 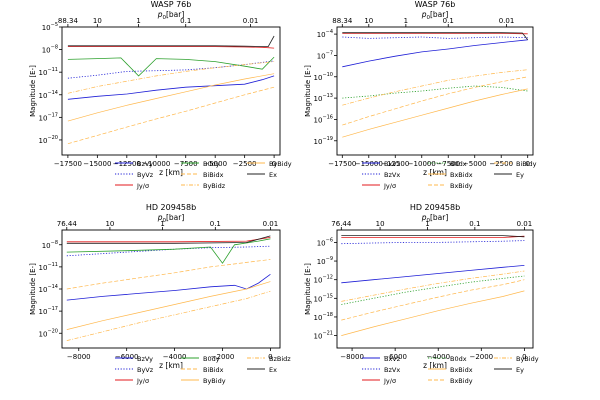 What do you see at coordinates (245, 164) in the screenshot?
I see `x-tick-label: −2500` at bounding box center [245, 164].